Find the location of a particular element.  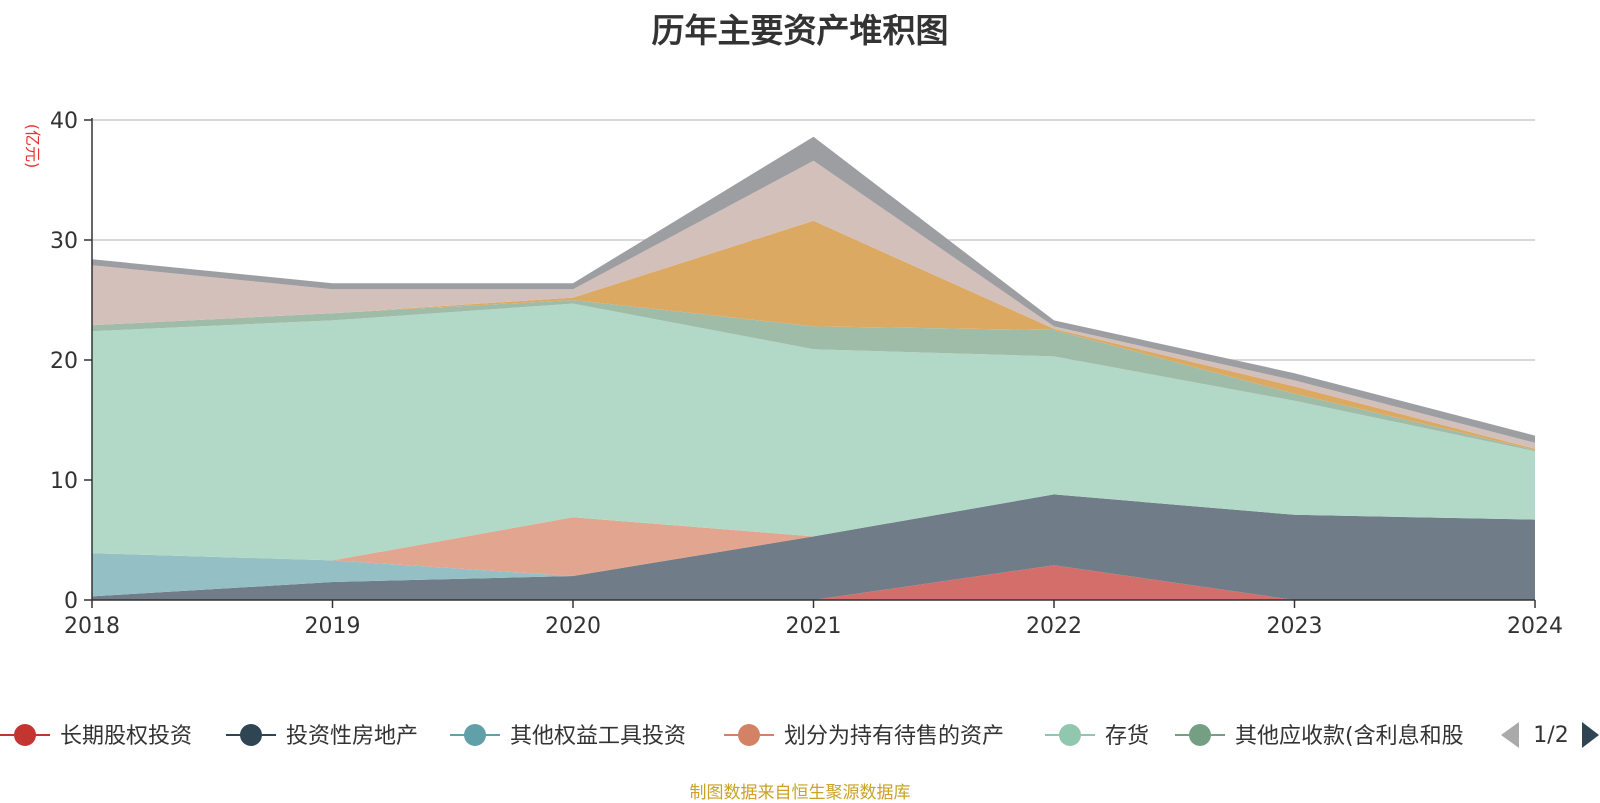

x-tick-label: 2024 is located at coordinates (1535, 626).